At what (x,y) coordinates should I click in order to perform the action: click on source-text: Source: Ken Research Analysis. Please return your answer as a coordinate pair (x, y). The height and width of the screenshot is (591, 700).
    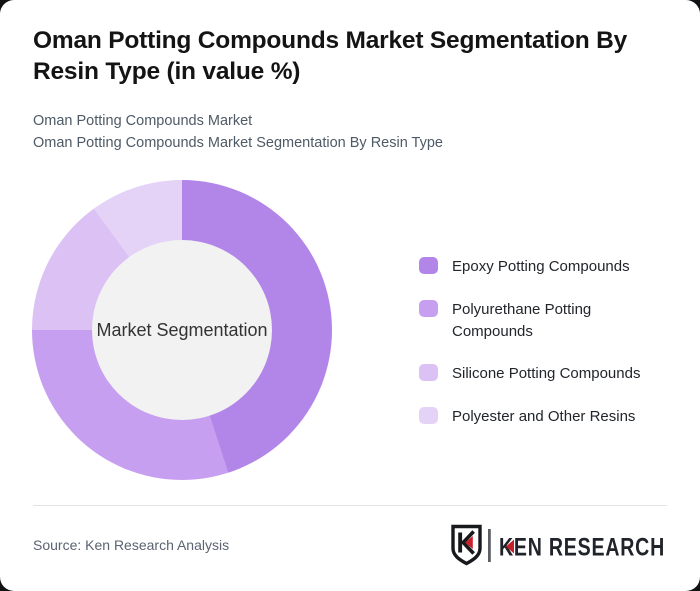
    Looking at the image, I should click on (131, 545).